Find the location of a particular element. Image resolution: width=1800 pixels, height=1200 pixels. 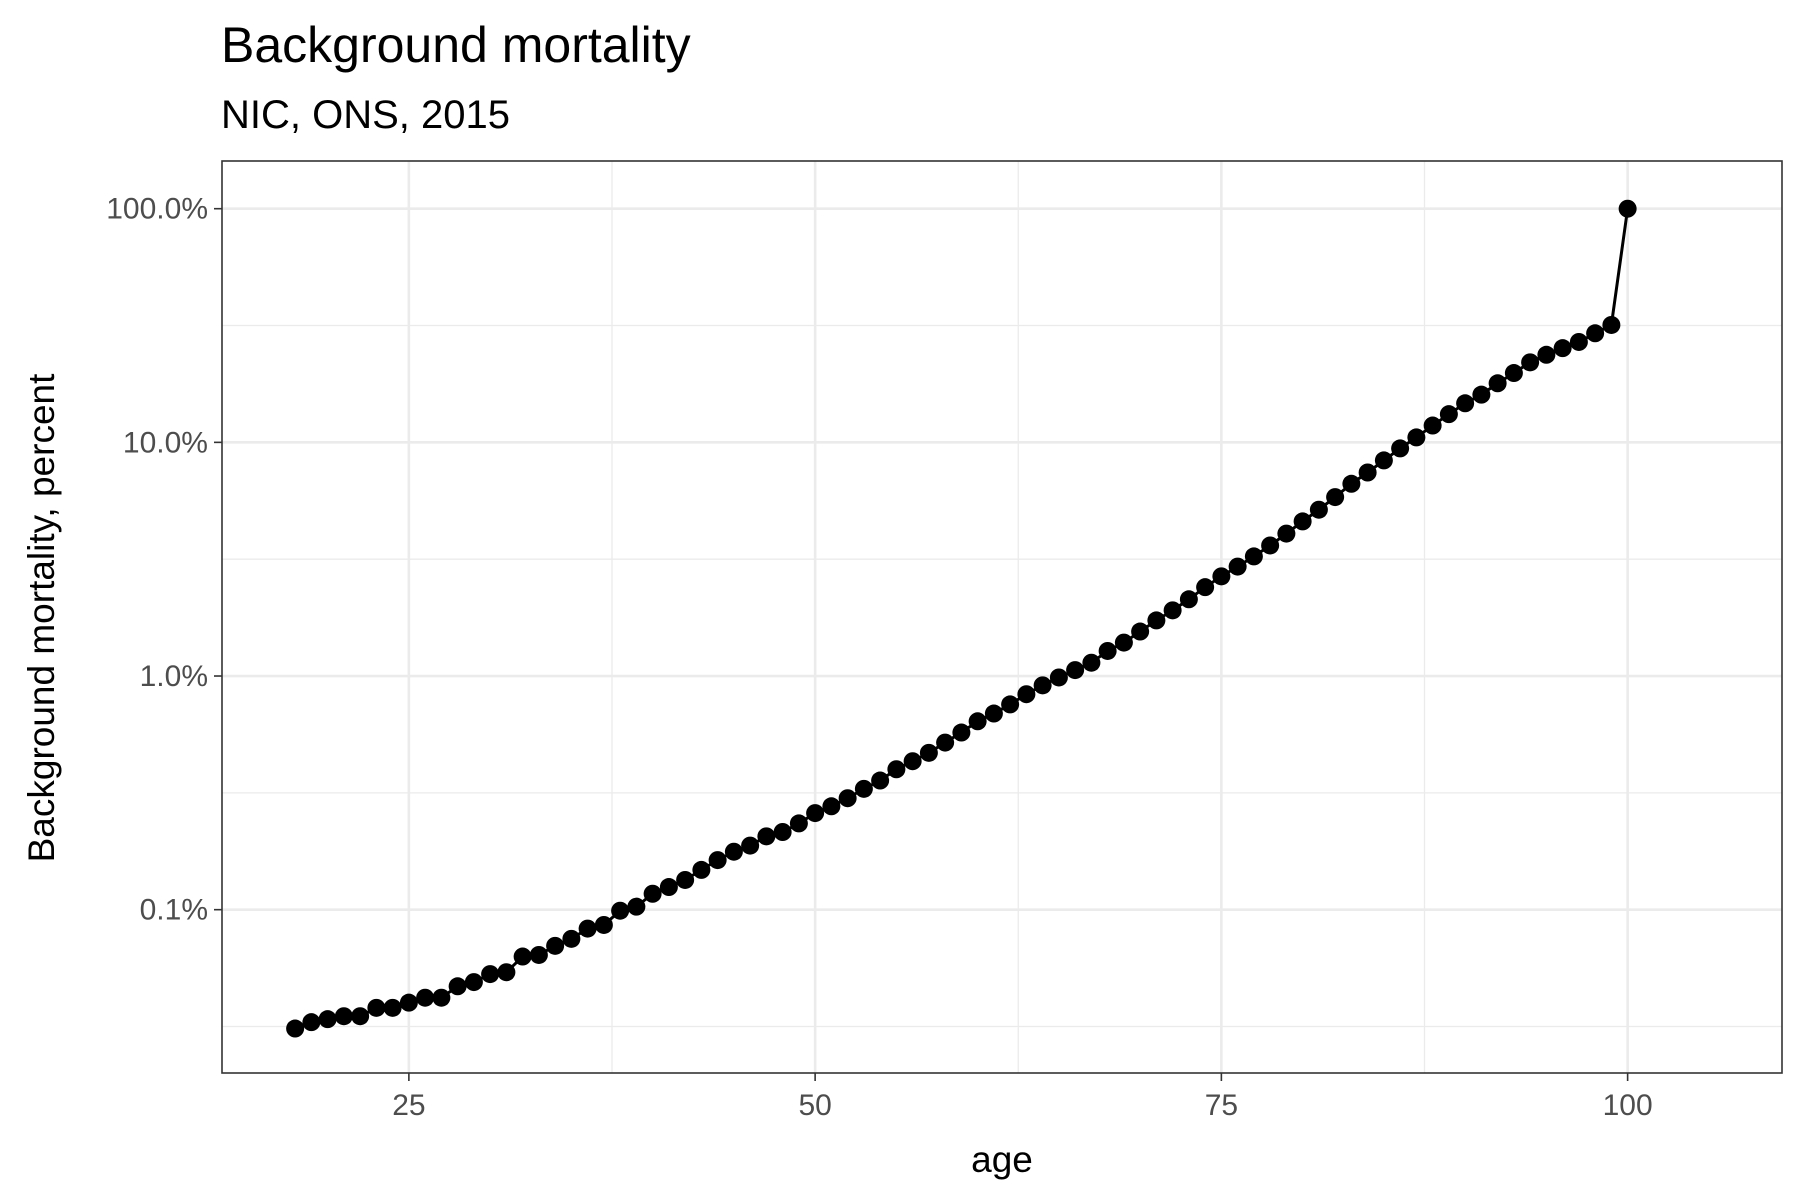

x-axis: 25 50 75 100 is located at coordinates (1022, 1097).